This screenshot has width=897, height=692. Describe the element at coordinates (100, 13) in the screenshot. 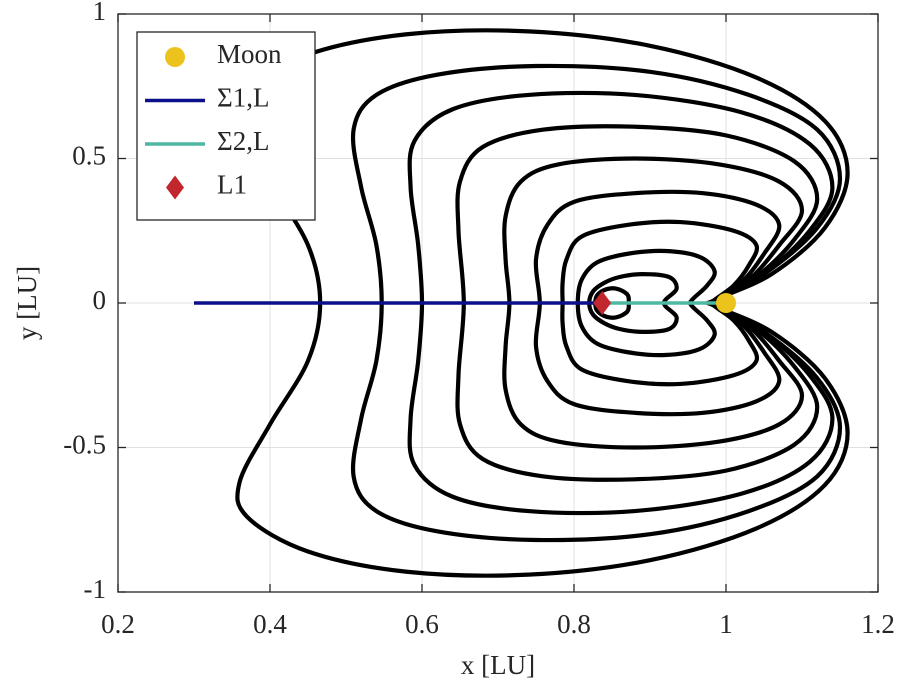

I see `y-tick-label: 1` at that location.